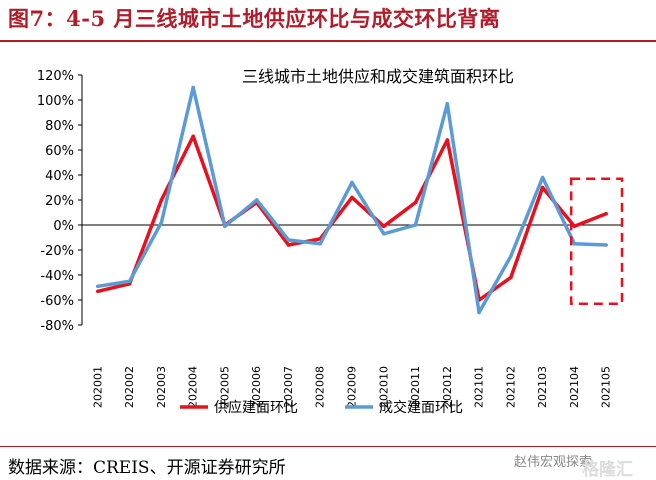  I want to click on legend-label: 成交建面环比, so click(421, 407).